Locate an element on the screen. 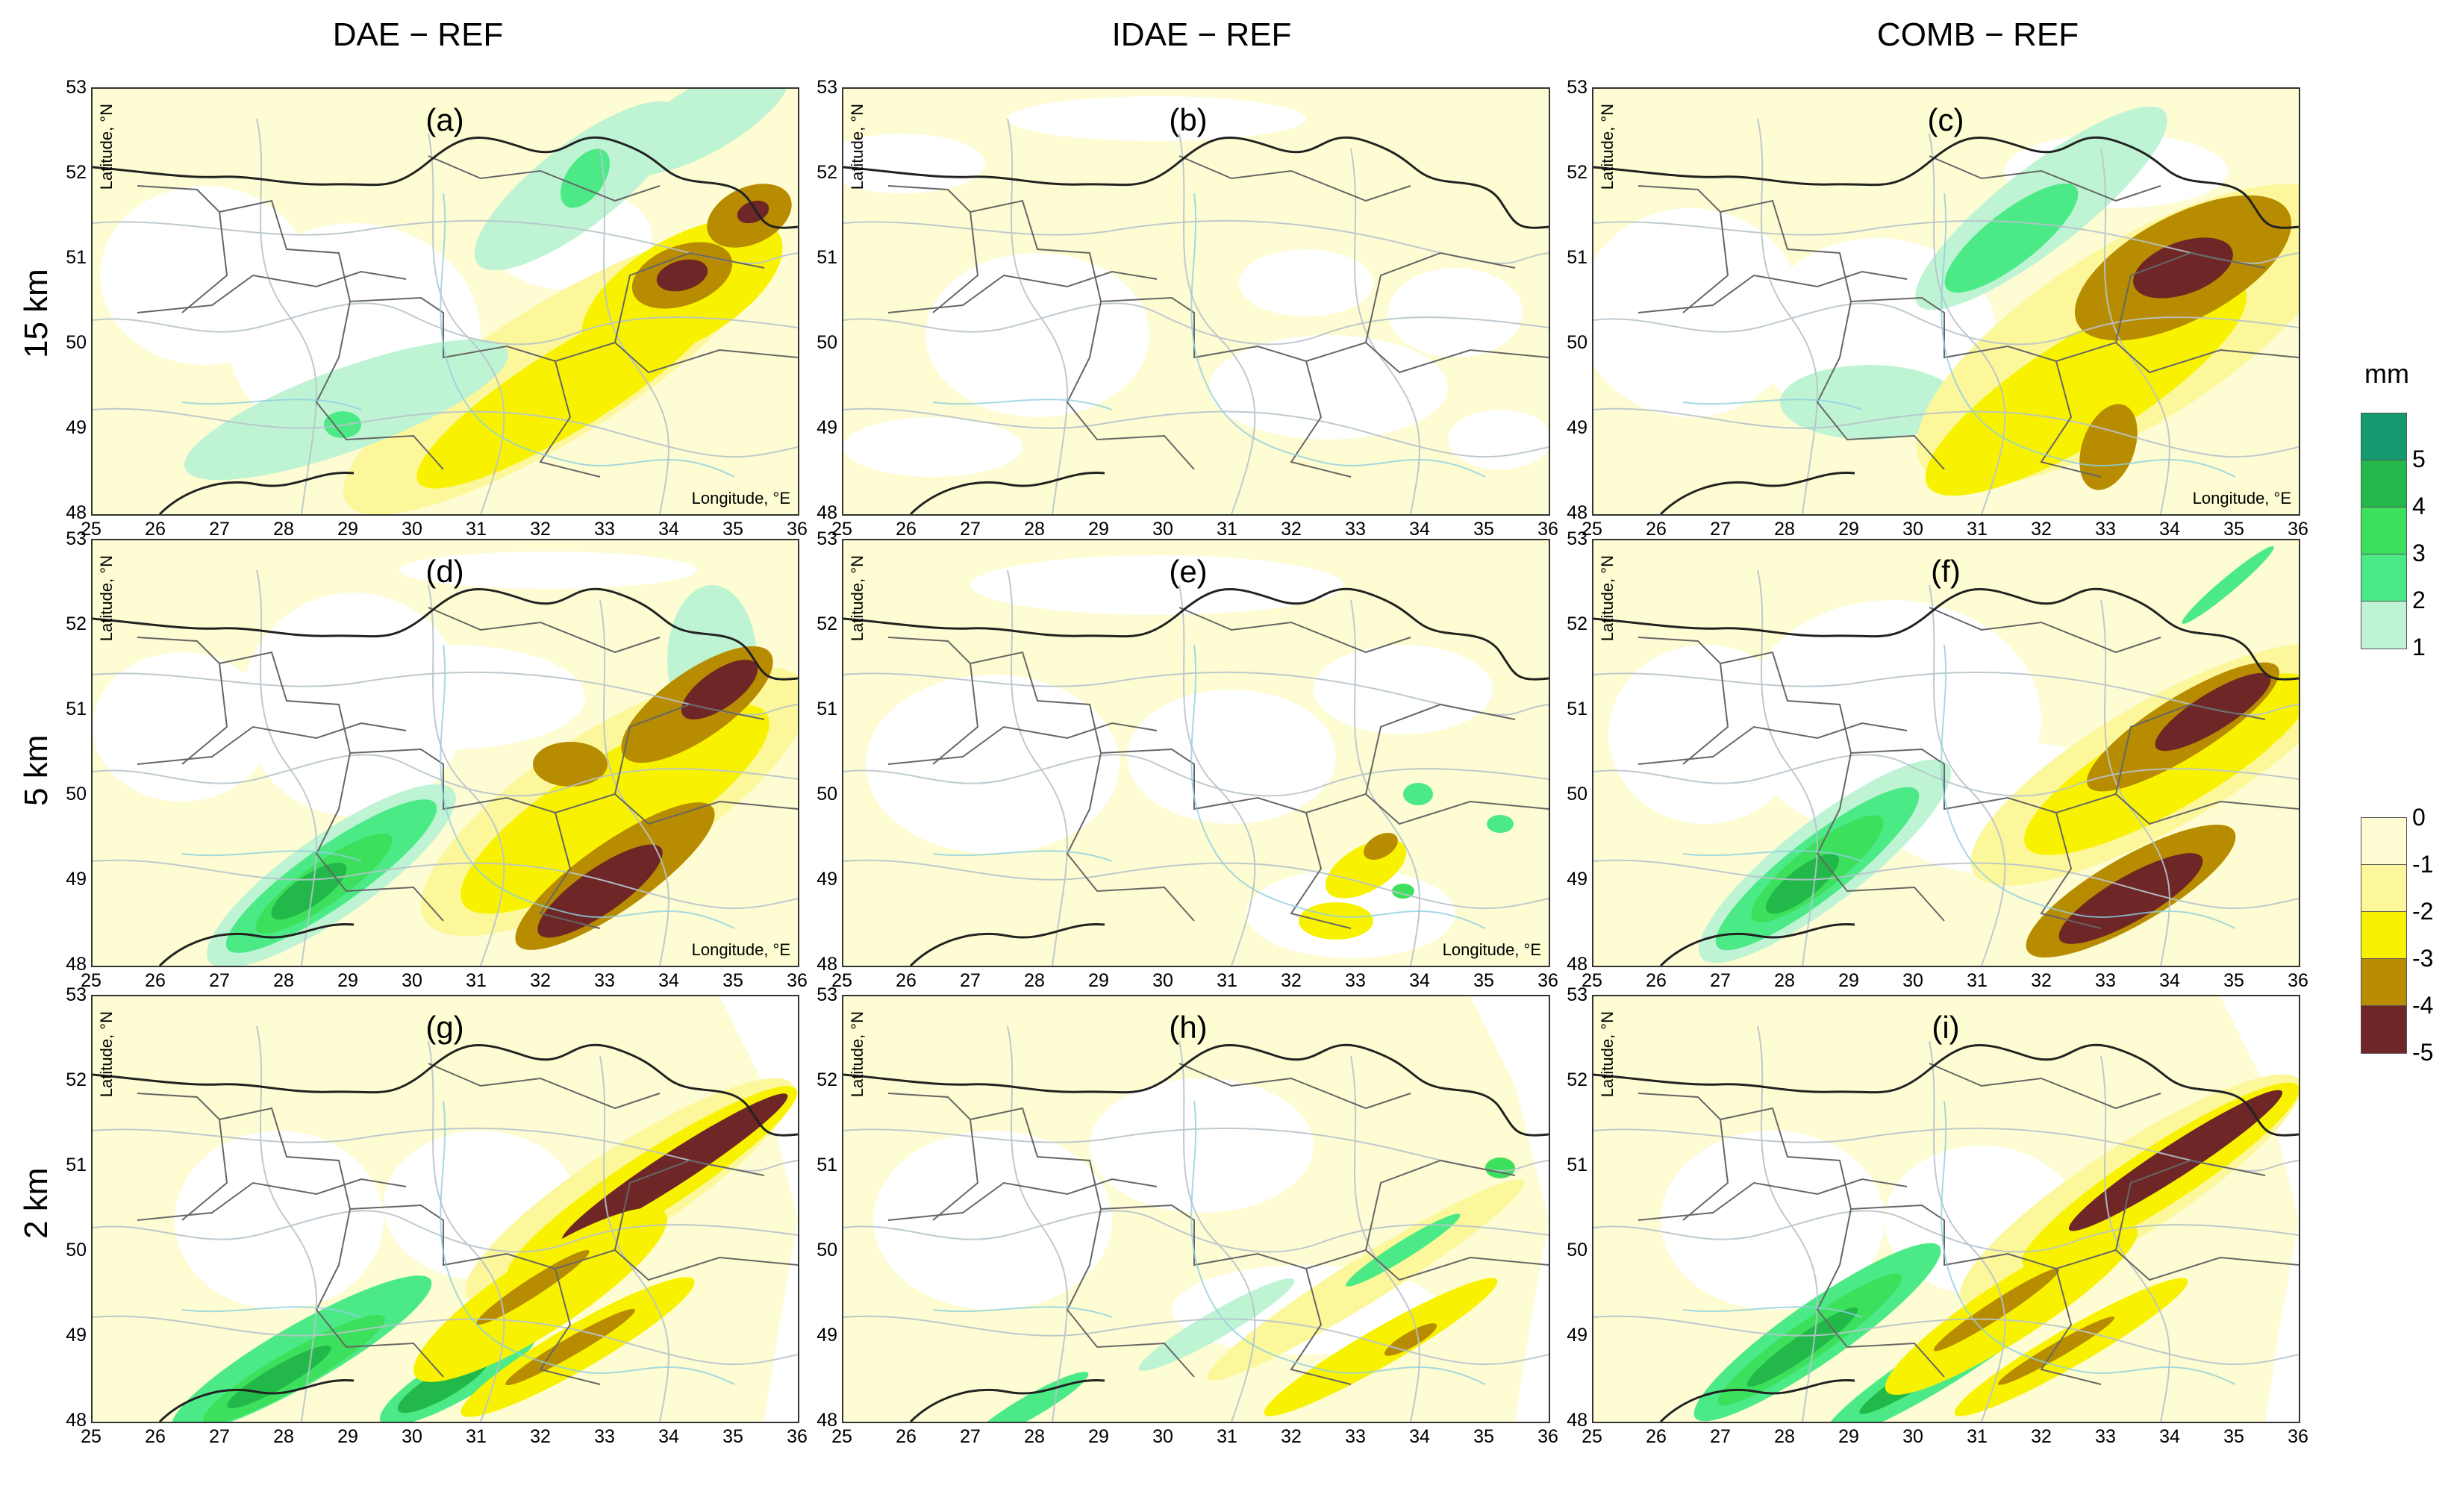 The width and height of the screenshot is (2454, 1512). panel-label: (f) is located at coordinates (1946, 571).